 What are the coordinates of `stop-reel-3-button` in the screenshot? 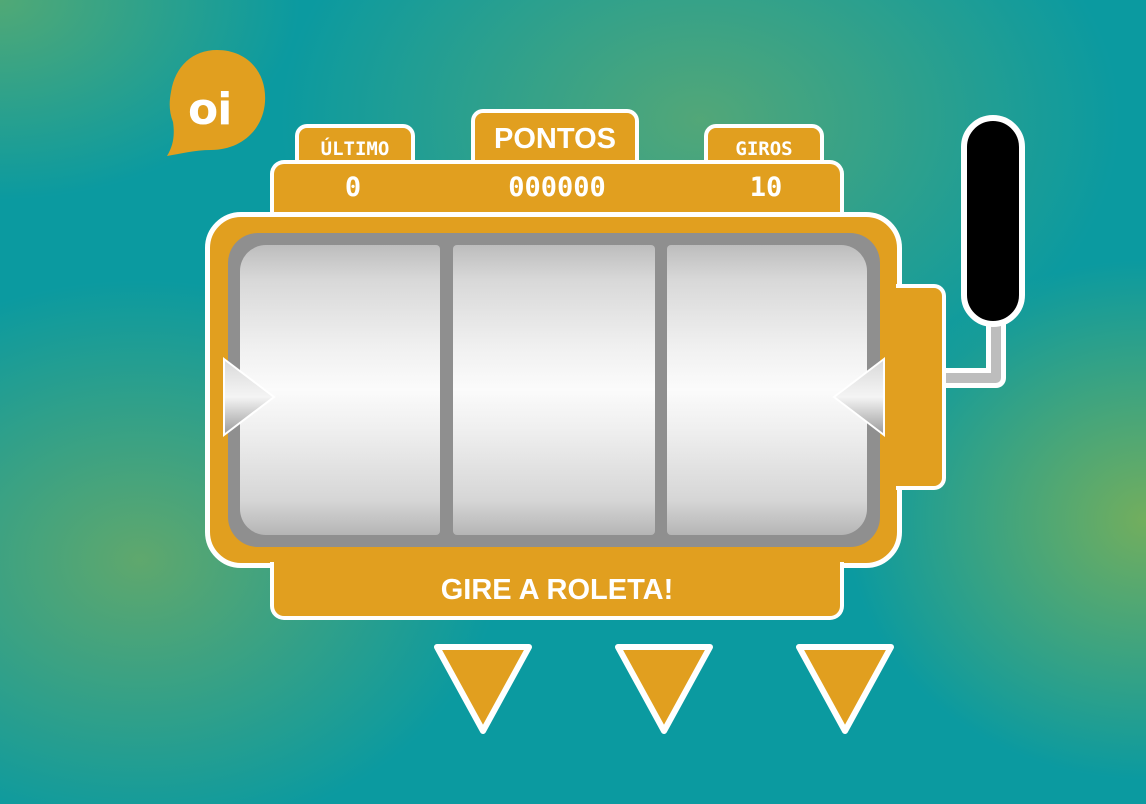 It's located at (845, 689).